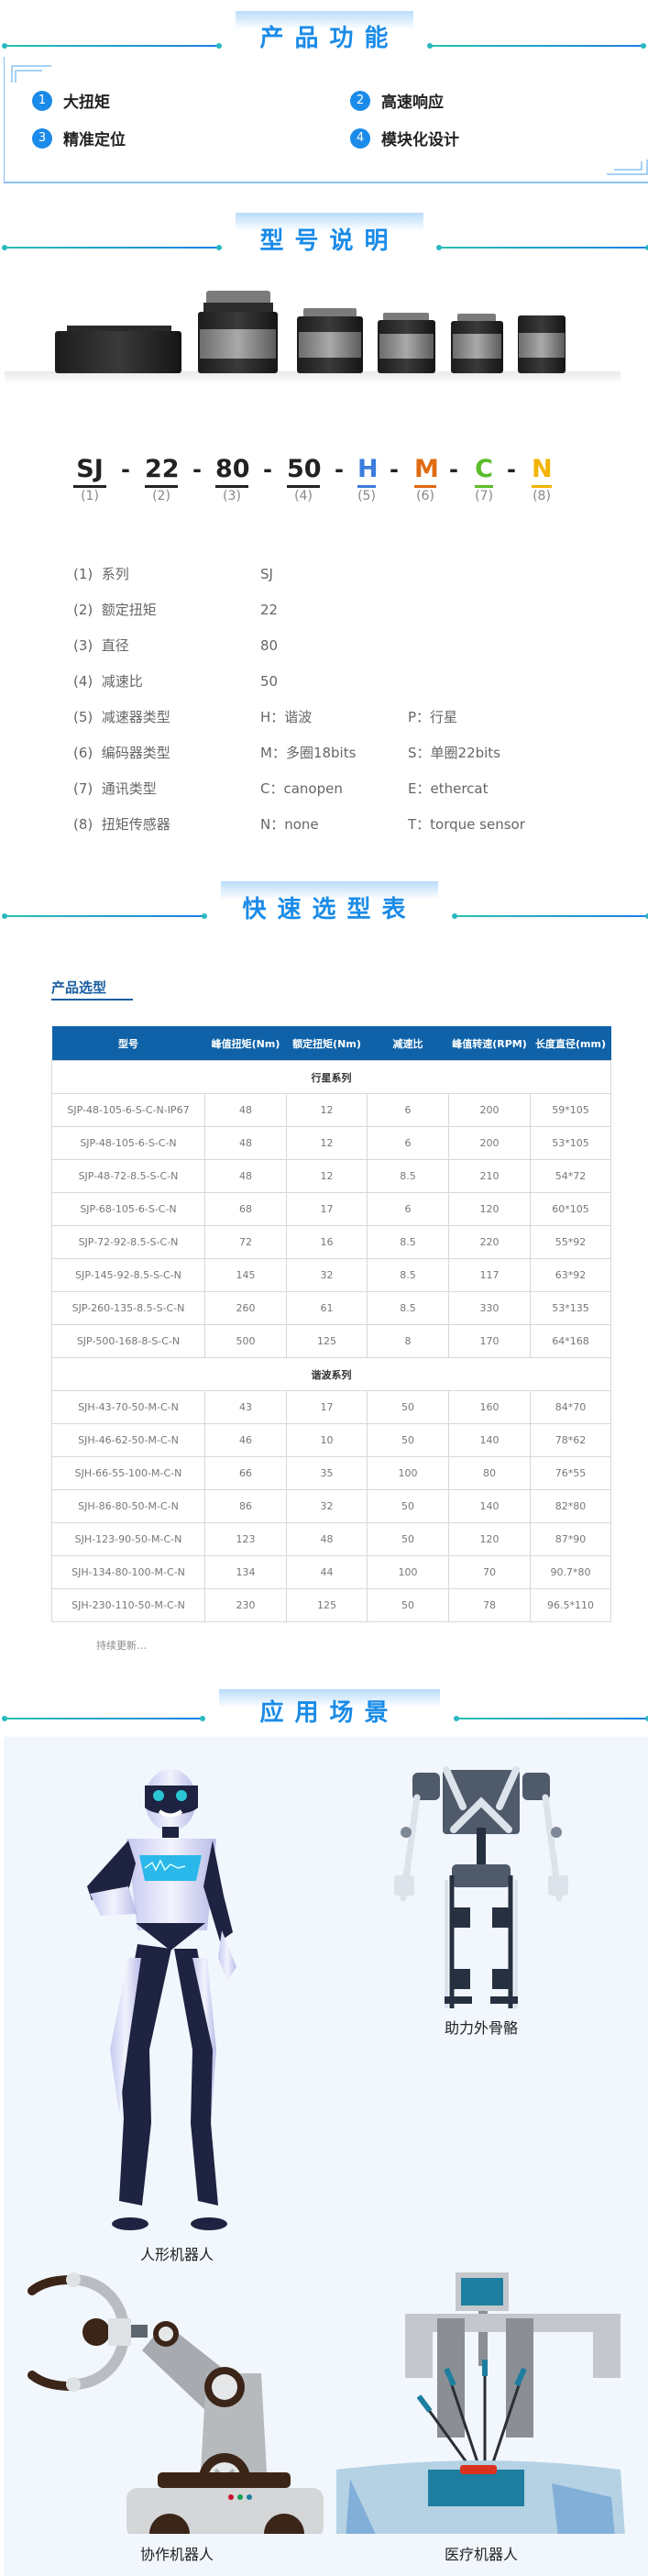 This screenshot has width=648, height=2576. What do you see at coordinates (331, 1374) in the screenshot?
I see `table-group-row: 谐波系列` at bounding box center [331, 1374].